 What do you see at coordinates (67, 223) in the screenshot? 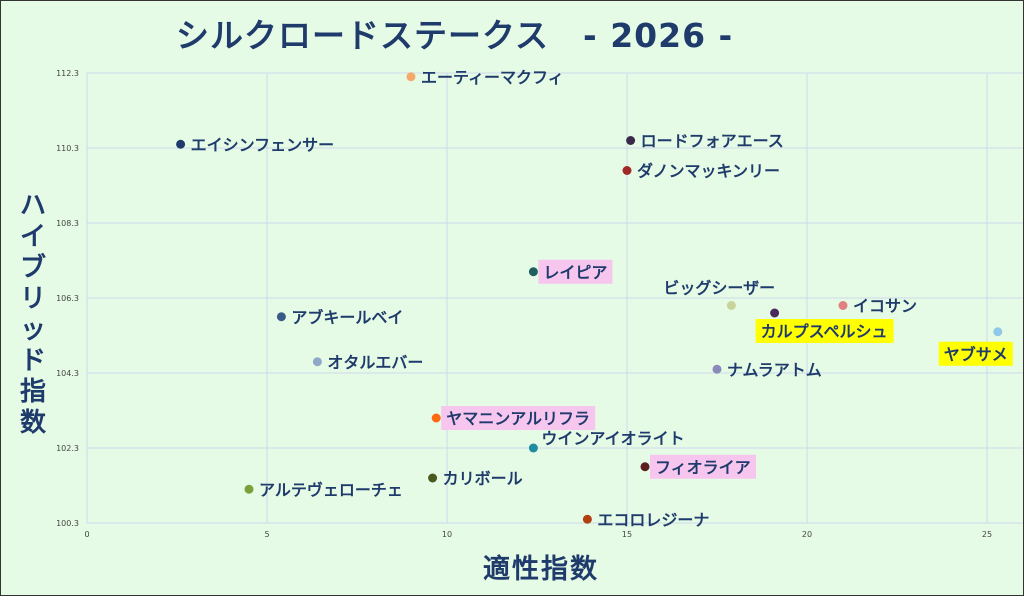
I see `y-tick-label: 108.3` at bounding box center [67, 223].